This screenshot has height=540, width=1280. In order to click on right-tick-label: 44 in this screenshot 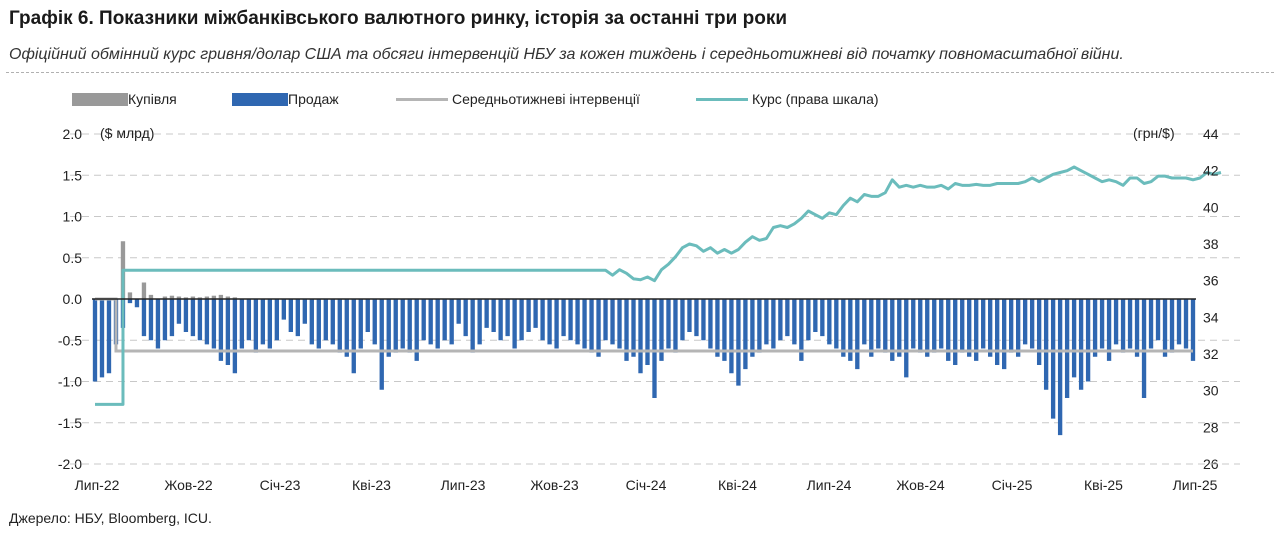, I will do `click(1211, 134)`.